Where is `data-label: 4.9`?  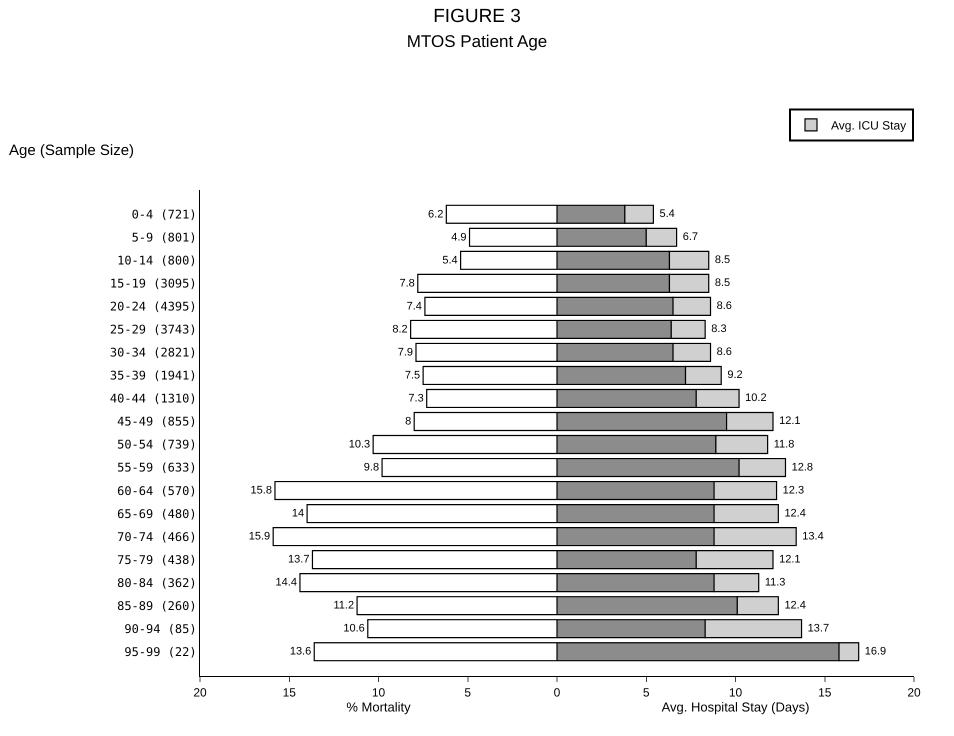
data-label: 4.9 is located at coordinates (459, 237).